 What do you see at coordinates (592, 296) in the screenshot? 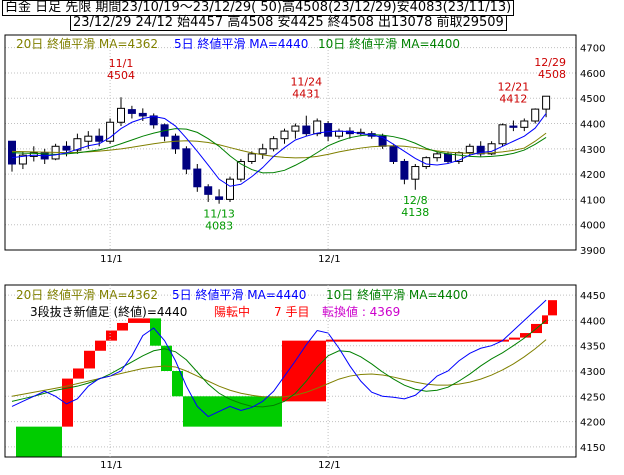
I see `y-tick-label: 4450` at bounding box center [592, 296].